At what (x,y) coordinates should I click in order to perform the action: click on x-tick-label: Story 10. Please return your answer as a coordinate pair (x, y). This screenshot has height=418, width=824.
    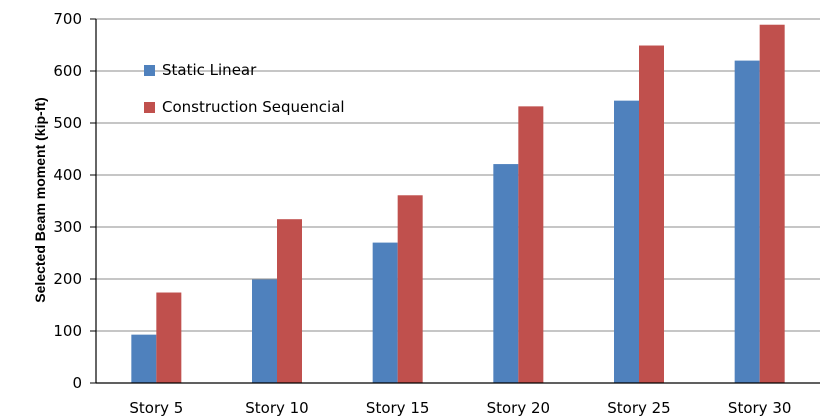
    Looking at the image, I should click on (276, 408).